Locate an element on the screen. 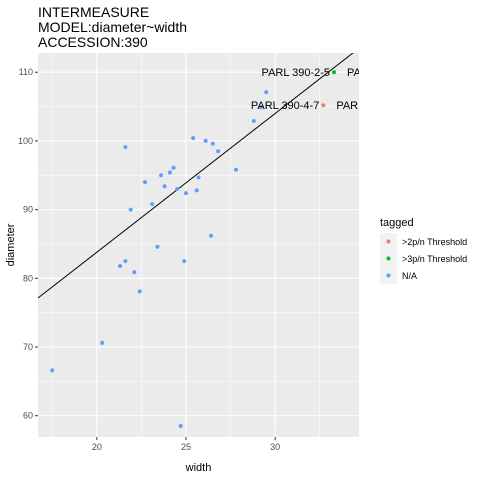 This screenshot has width=480, height=480. y-tick-label: 90 is located at coordinates (28, 210).